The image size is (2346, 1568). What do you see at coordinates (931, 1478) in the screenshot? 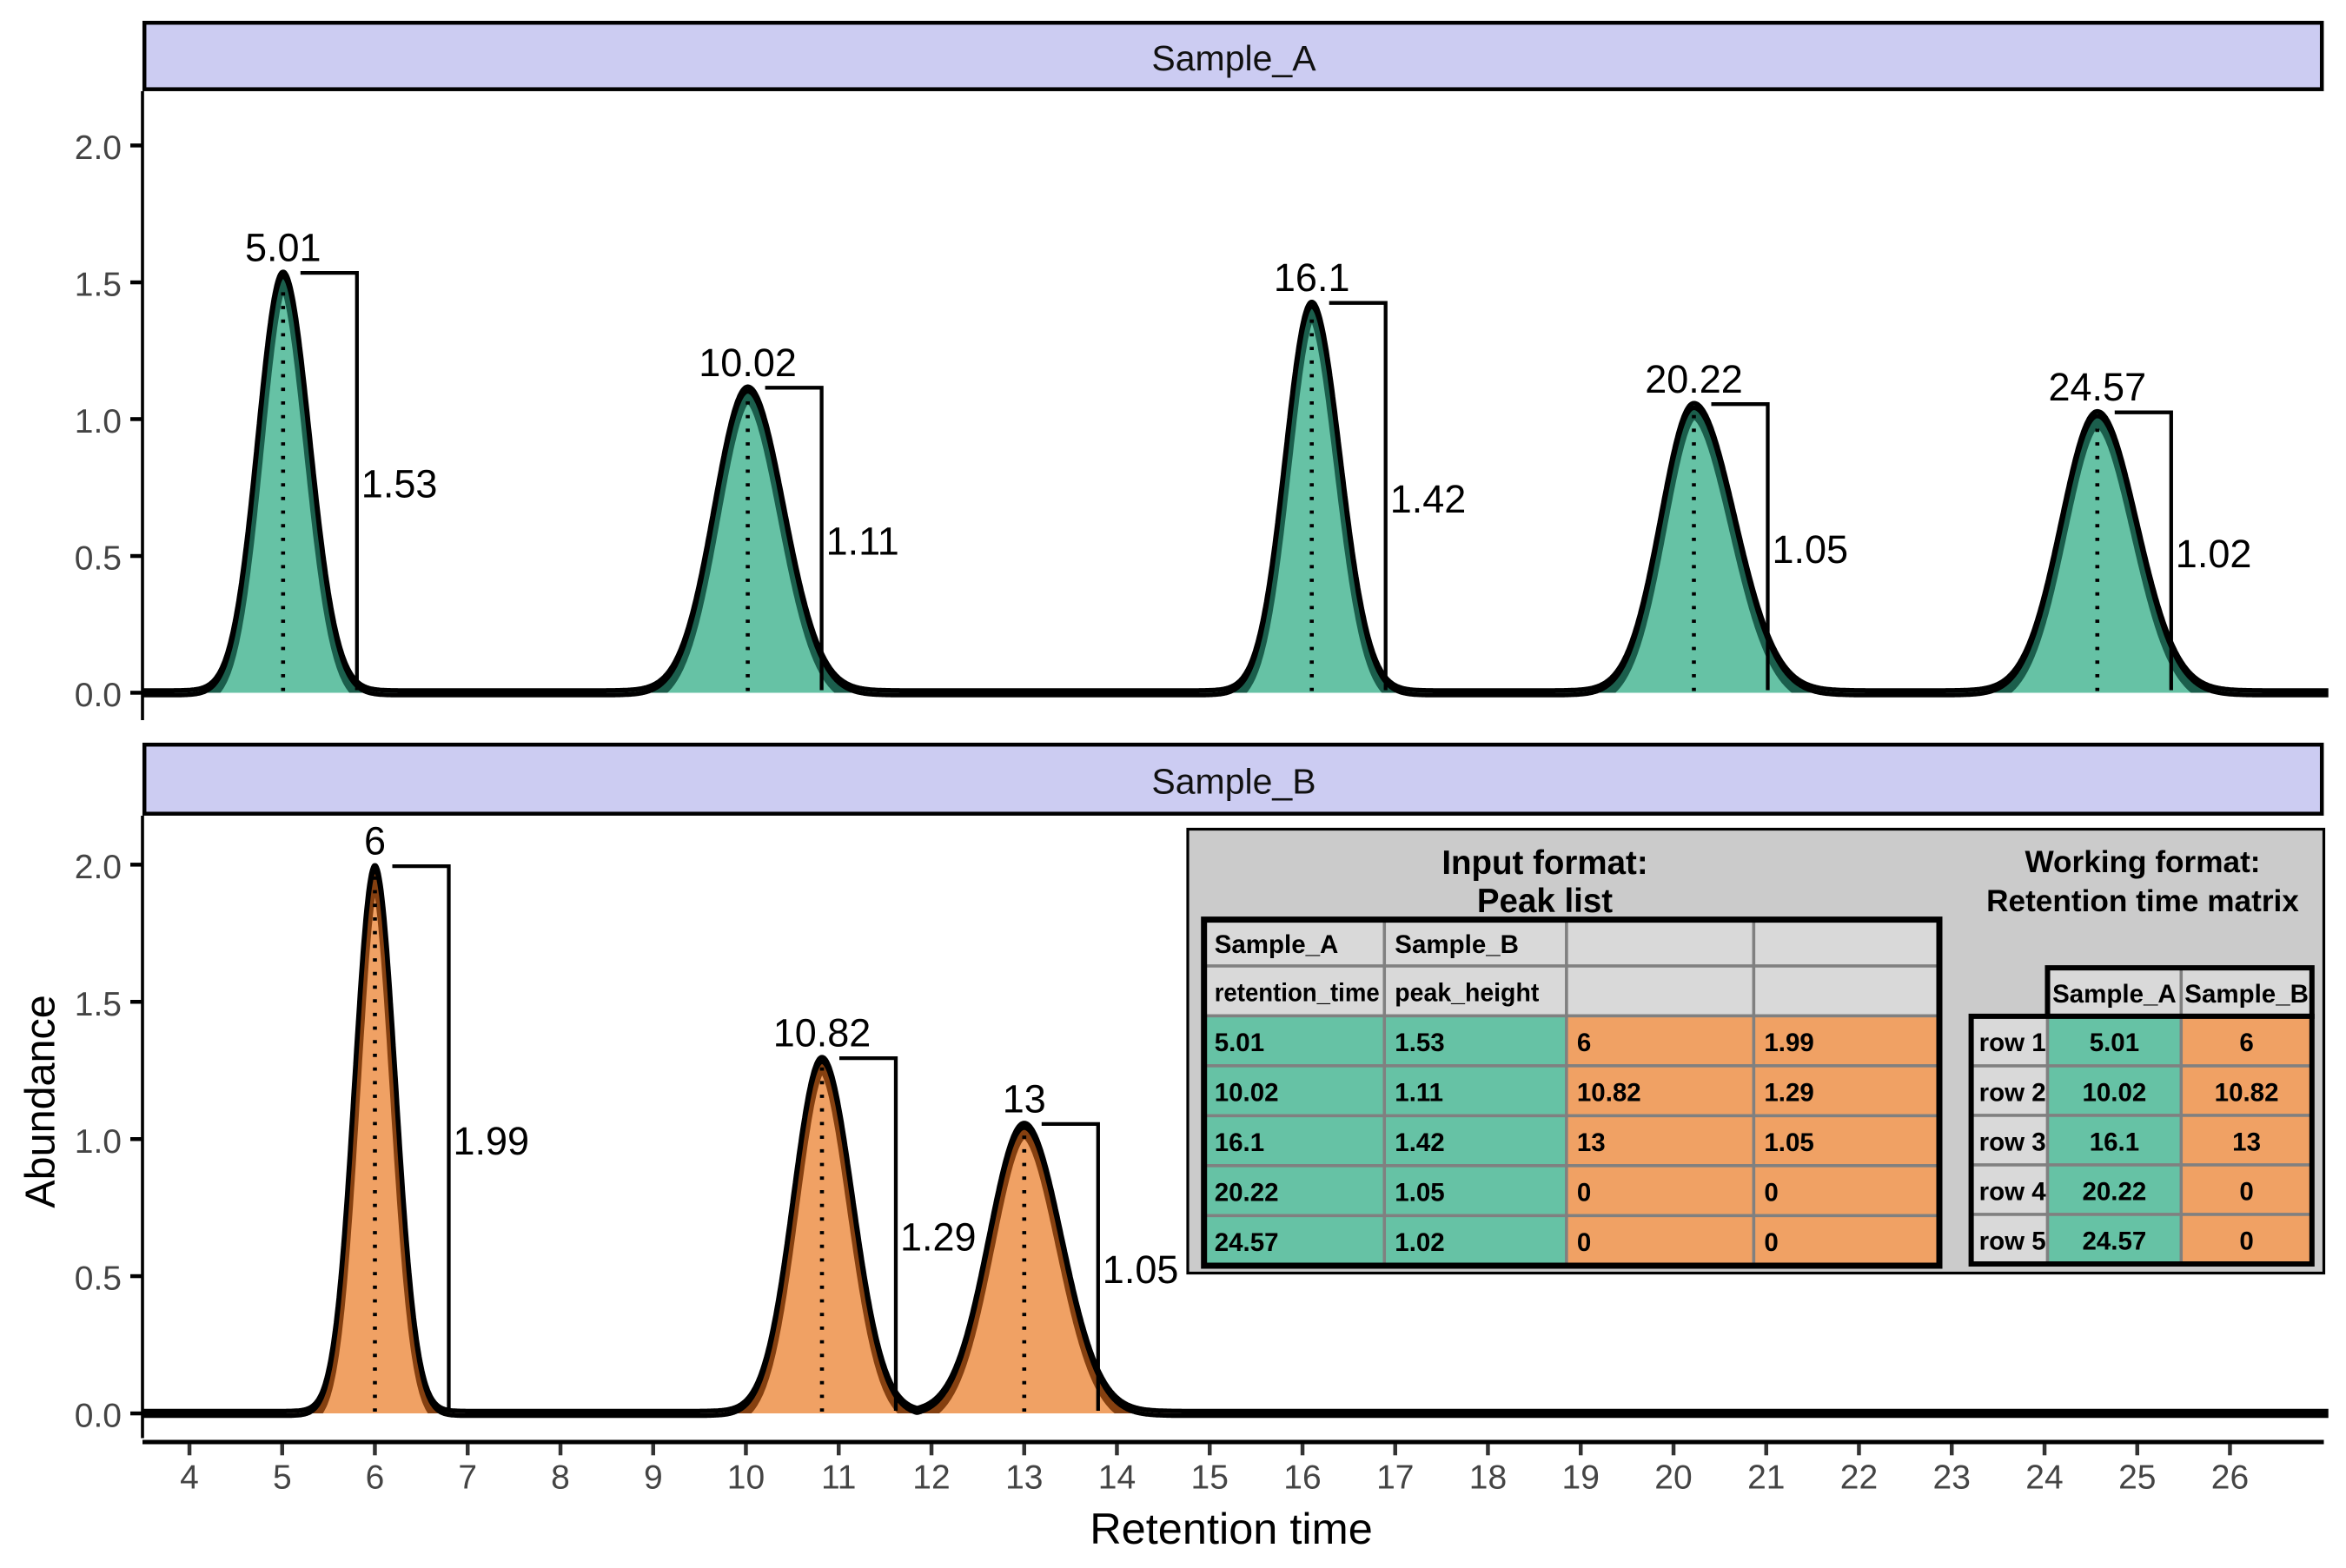
I see `svg-text: 12` at bounding box center [931, 1478].